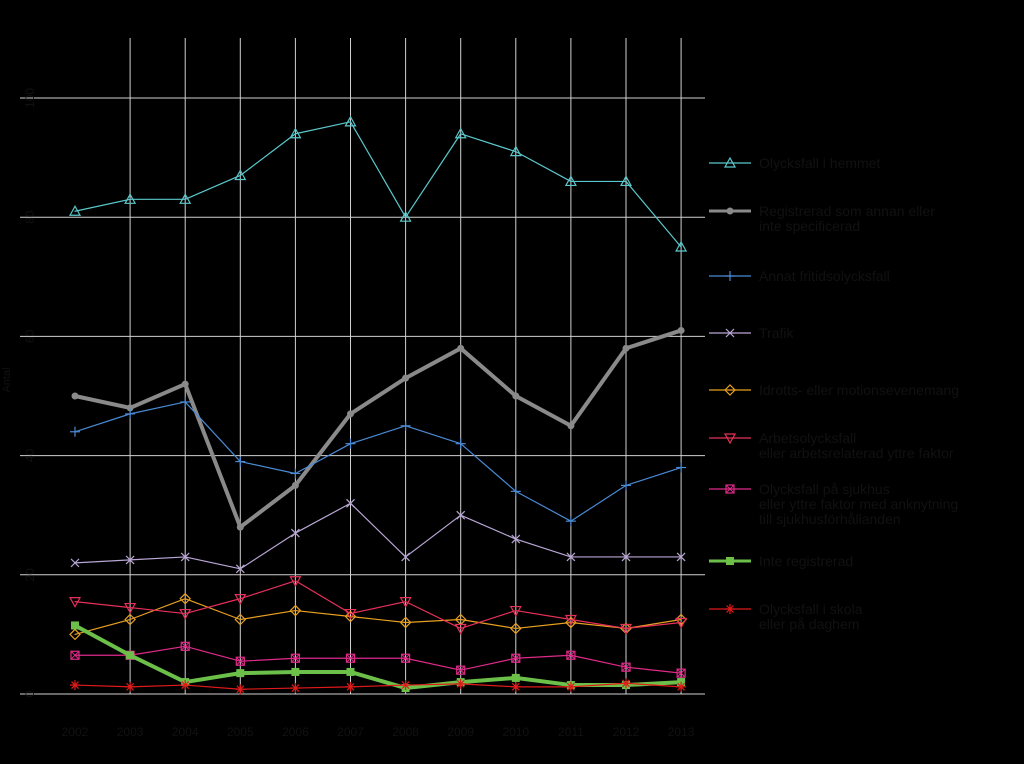 Image resolution: width=1024 pixels, height=764 pixels. What do you see at coordinates (834, 390) in the screenshot?
I see `legend-item: Idrotts- eller motionsevenemang` at bounding box center [834, 390].